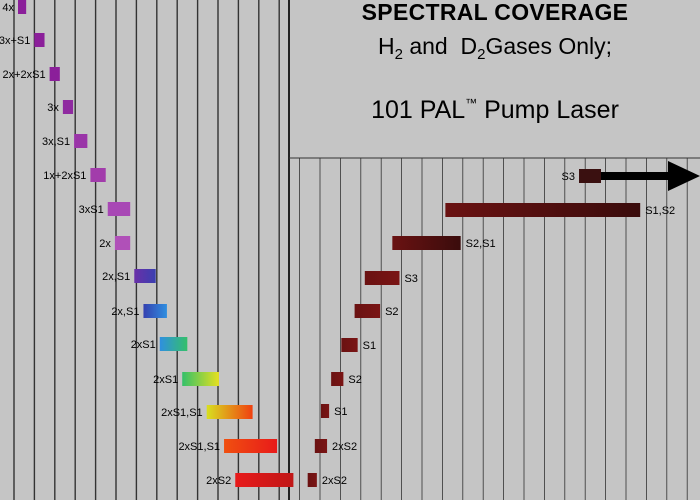 Image resolution: width=700 pixels, height=500 pixels. What do you see at coordinates (431, 46) in the screenshot?
I see `gas-and: and` at bounding box center [431, 46].